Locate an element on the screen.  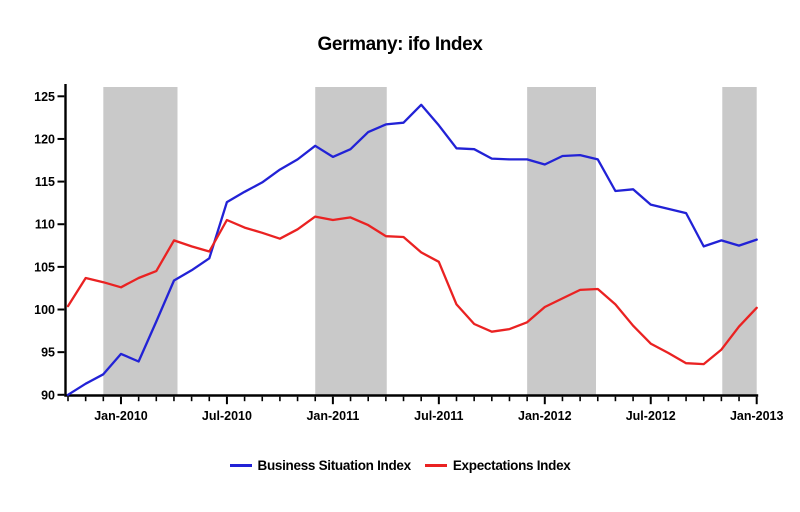
legend-item-expectations: Expectations Index is located at coordinates (497, 465).